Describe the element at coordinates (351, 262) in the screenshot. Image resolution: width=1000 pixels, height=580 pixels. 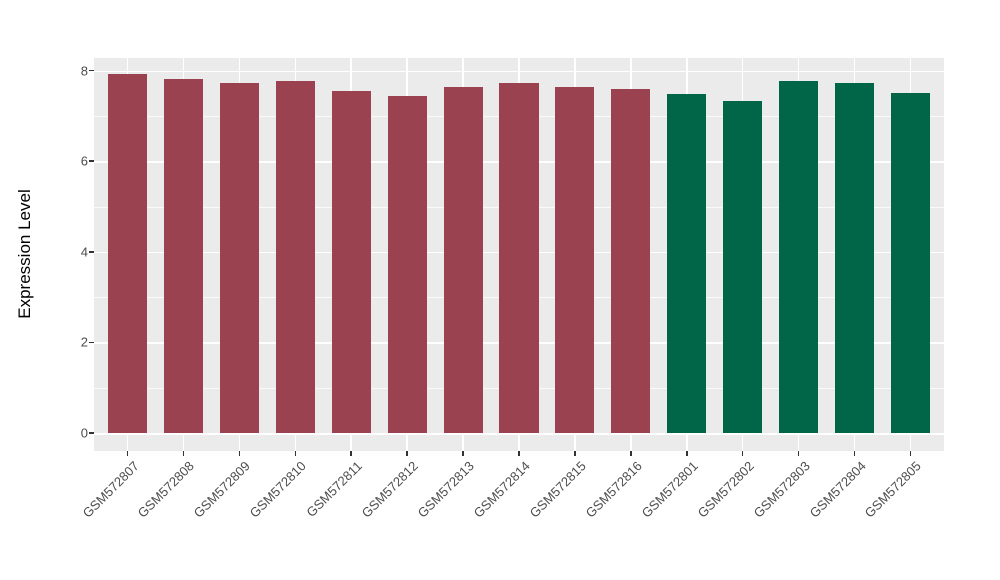
I see `bar-GSM572811` at that location.